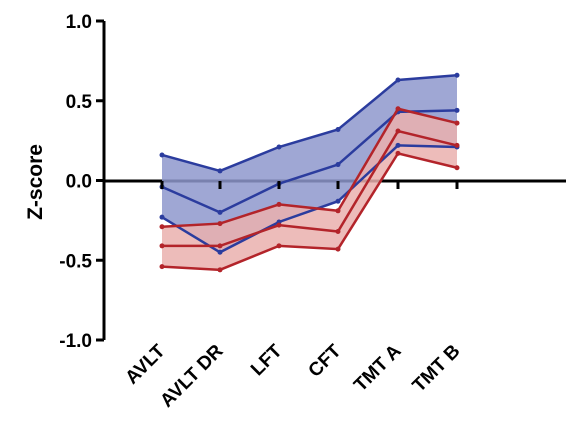 This screenshot has height=421, width=568. I want to click on series-line-0-upper, so click(309, 123).